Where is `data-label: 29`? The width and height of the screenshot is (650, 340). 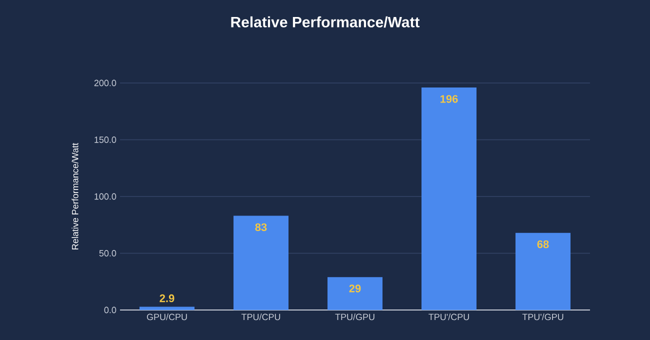 data-label: 29 is located at coordinates (355, 288).